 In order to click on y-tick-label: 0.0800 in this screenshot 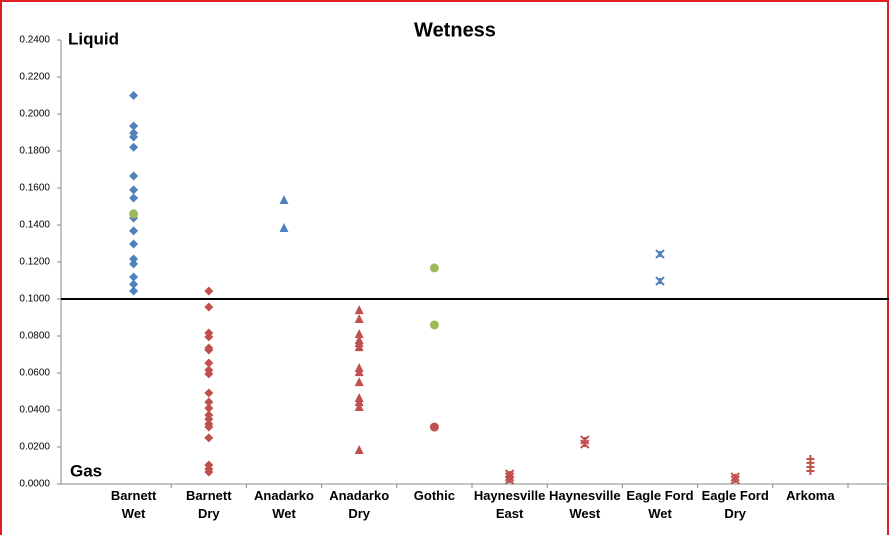, I will do `click(34, 336)`.